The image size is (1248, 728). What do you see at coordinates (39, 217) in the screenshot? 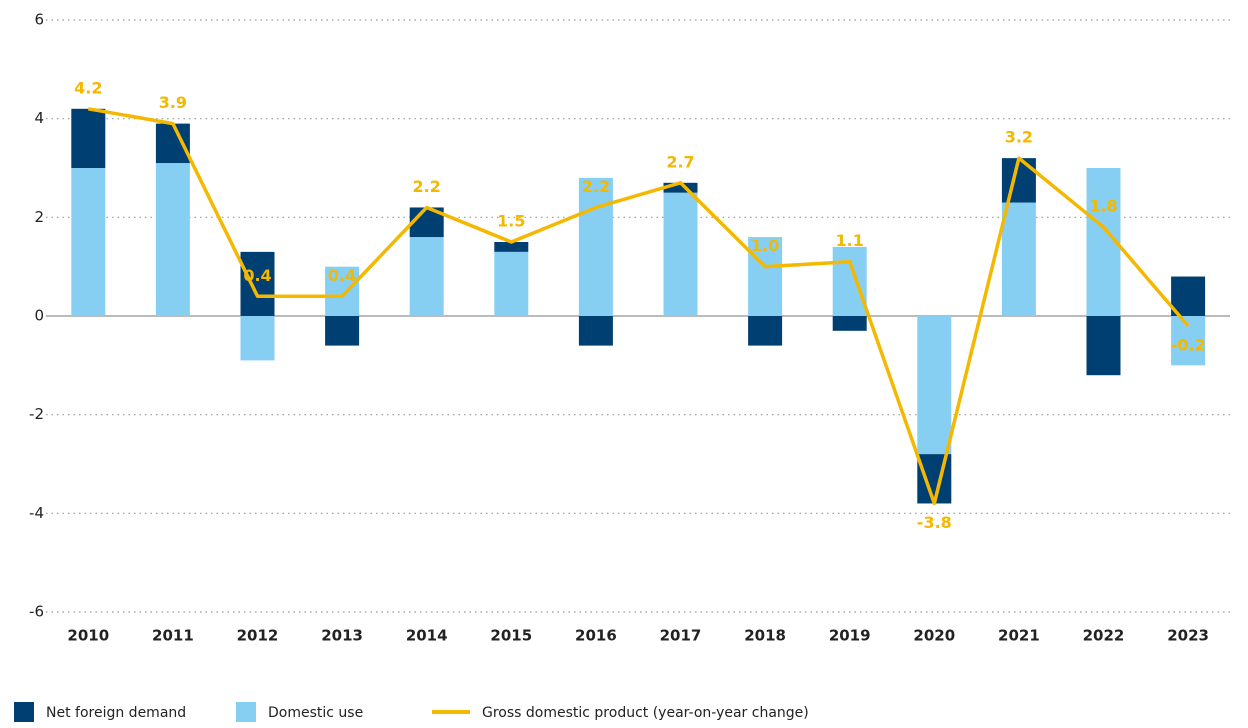
I see `y-tick-label: 2` at bounding box center [39, 217].